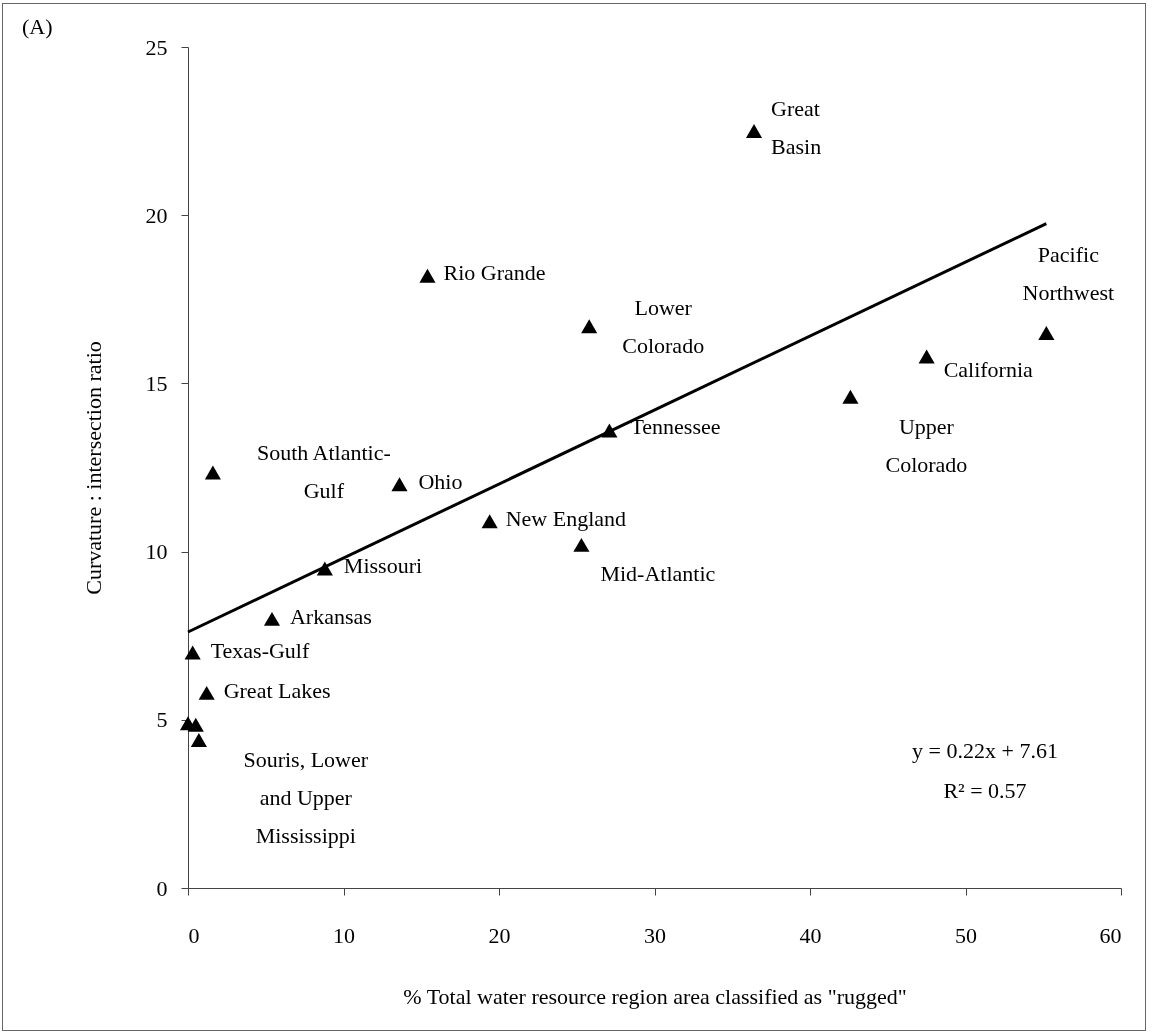 The width and height of the screenshot is (1152, 1036). What do you see at coordinates (494, 272) in the screenshot?
I see `annotation: Rio Grande` at bounding box center [494, 272].